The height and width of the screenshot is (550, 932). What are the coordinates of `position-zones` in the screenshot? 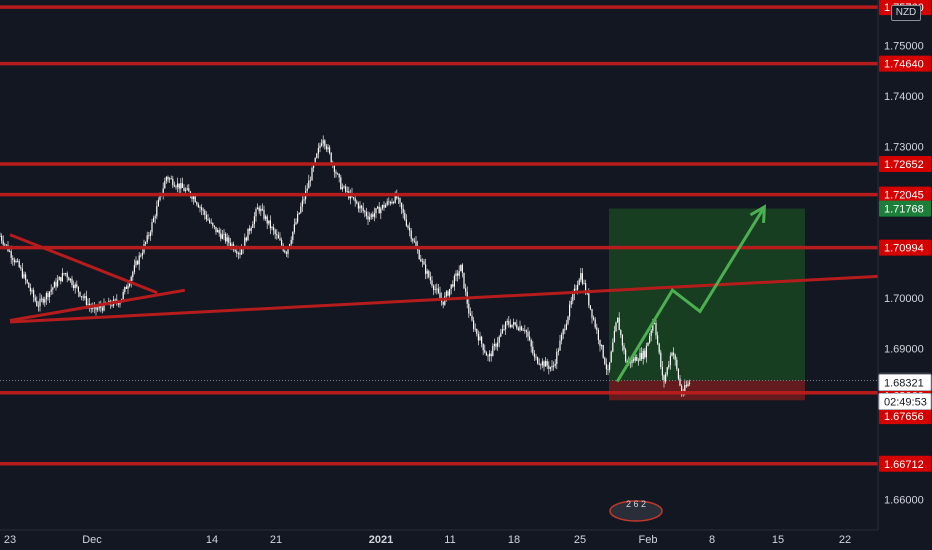 It's located at (707, 304).